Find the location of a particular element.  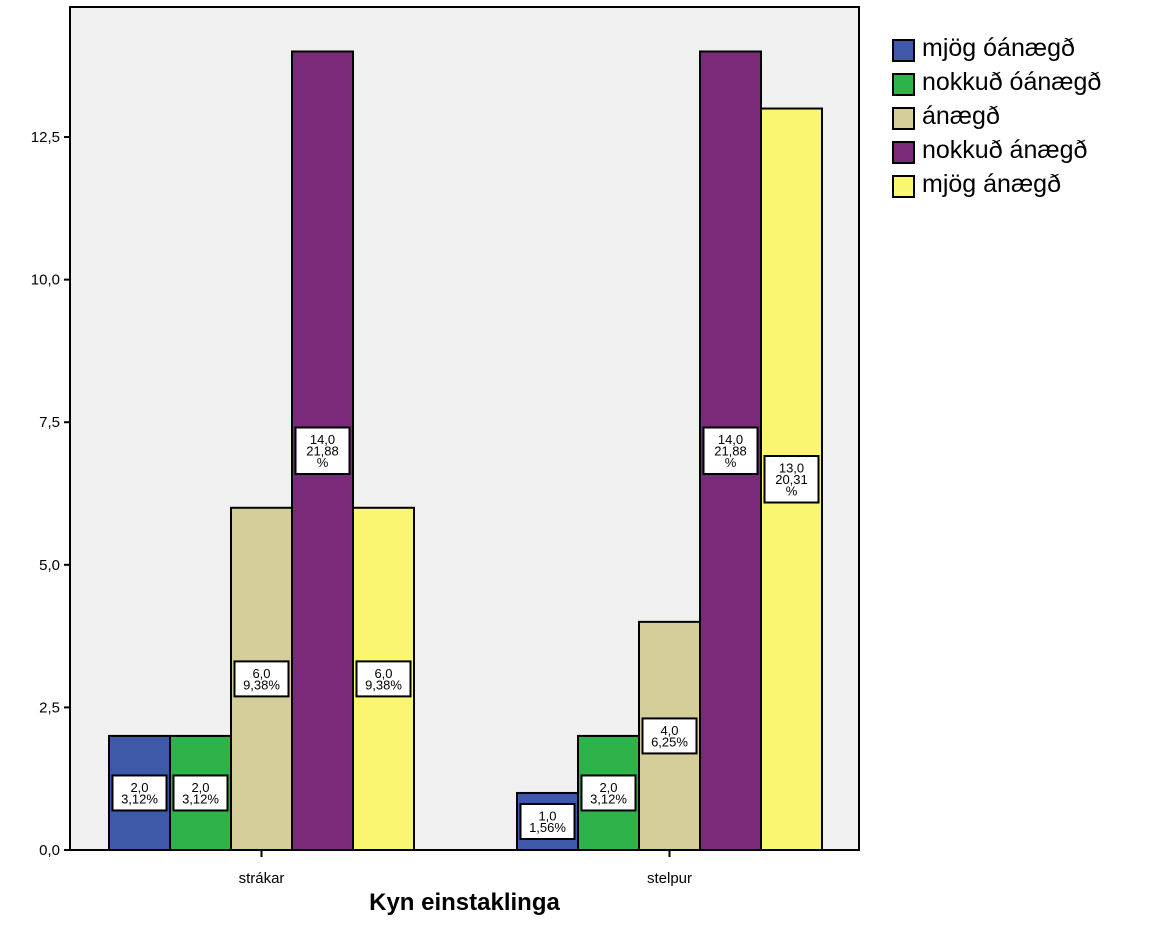

legend-label: nokkuð óánægð is located at coordinates (1011, 82).